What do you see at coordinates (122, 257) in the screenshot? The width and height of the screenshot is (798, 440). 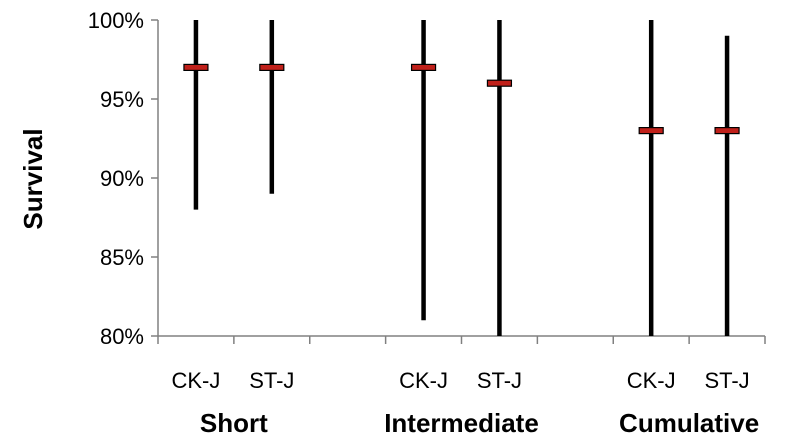 I see `y-tick-label: 85%` at bounding box center [122, 257].